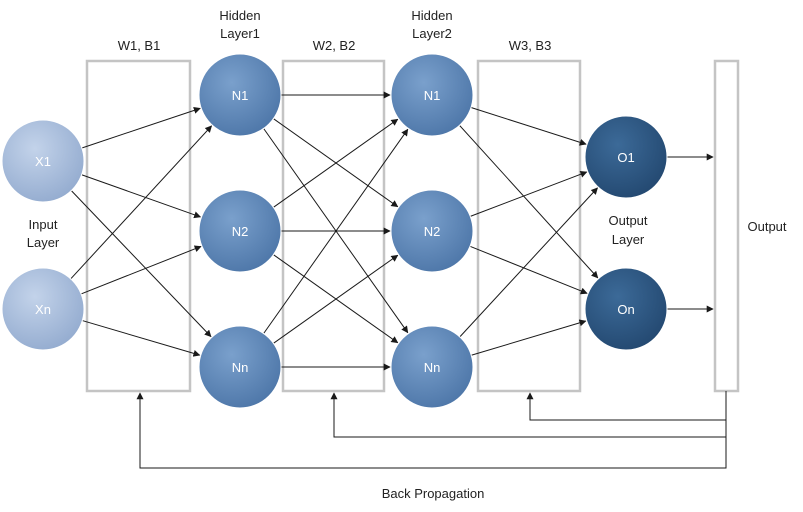 The image size is (803, 512). What do you see at coordinates (43, 242) in the screenshot?
I see `input-layer-label-line2: Layer` at bounding box center [43, 242].